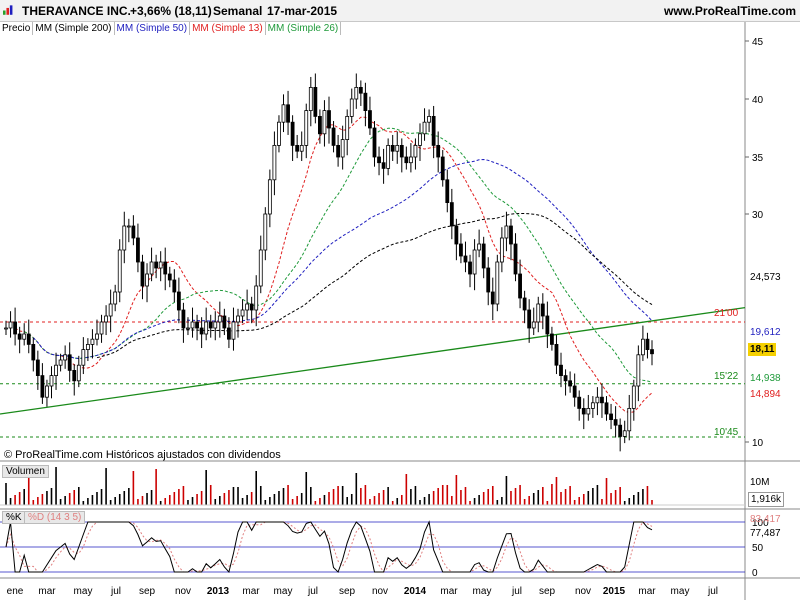 This screenshot has height=600, width=800. I want to click on site-url: www.ProRealTime.com, so click(730, 11).